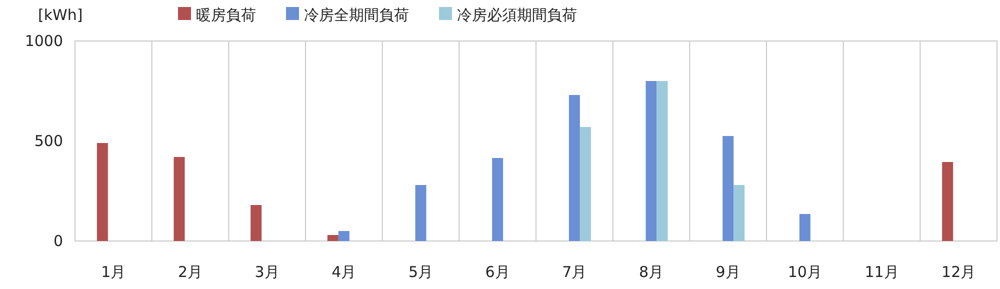 This screenshot has width=1000, height=289. I want to click on legend-label: 冷房全期間負荷, so click(356, 15).